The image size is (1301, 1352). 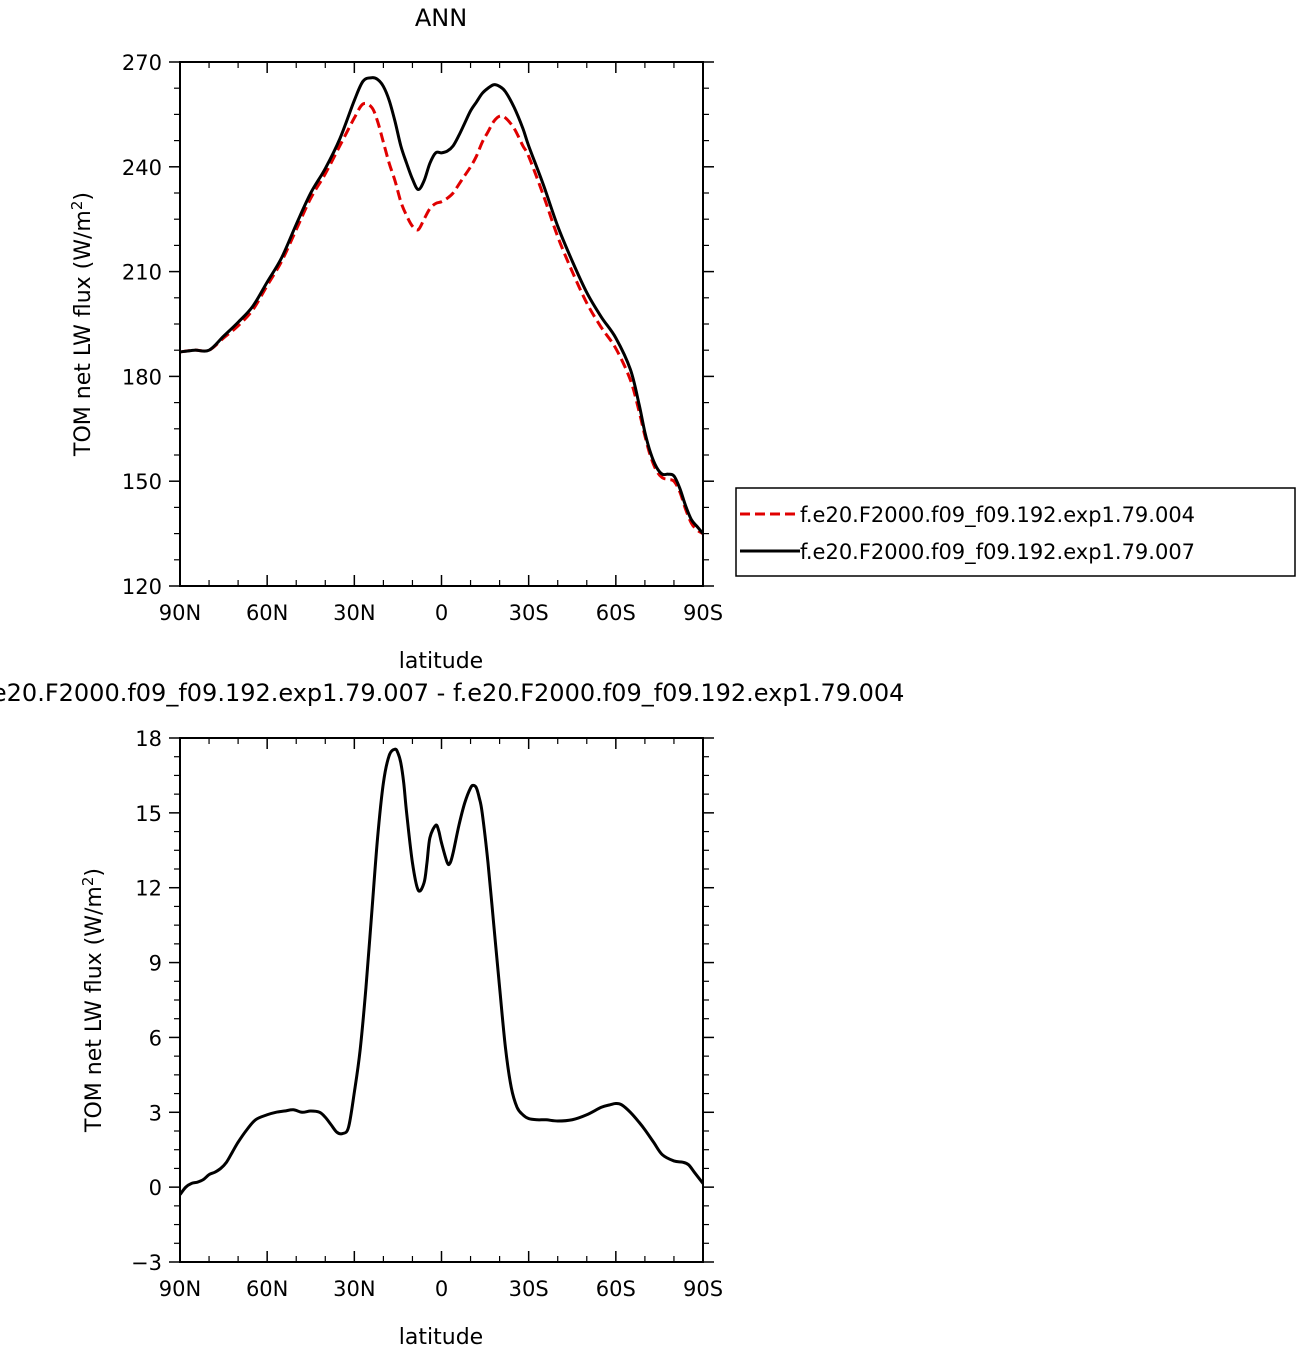 I want to click on top-x-axis-title: latitude, so click(x=441, y=661).